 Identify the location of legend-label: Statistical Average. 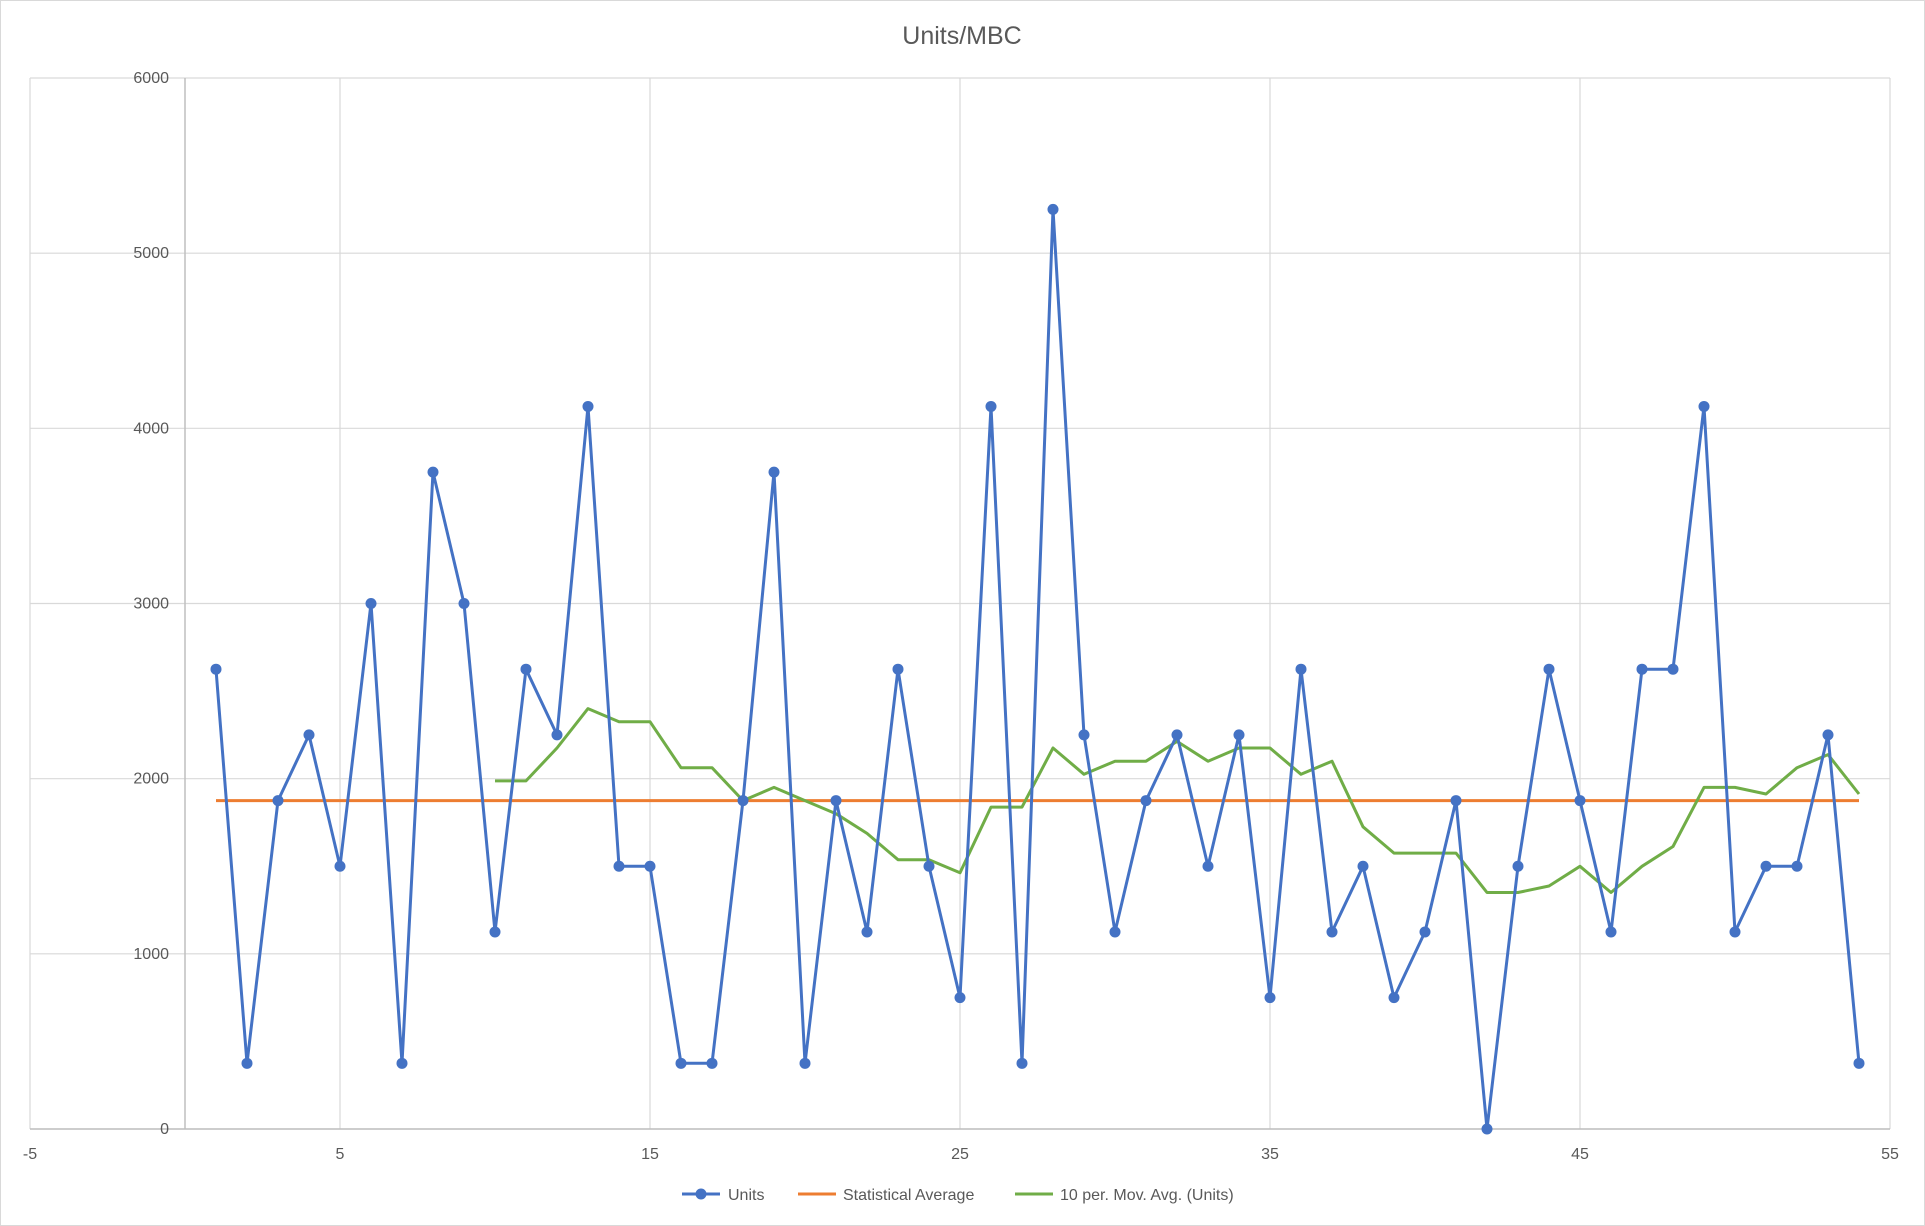
(908, 1195).